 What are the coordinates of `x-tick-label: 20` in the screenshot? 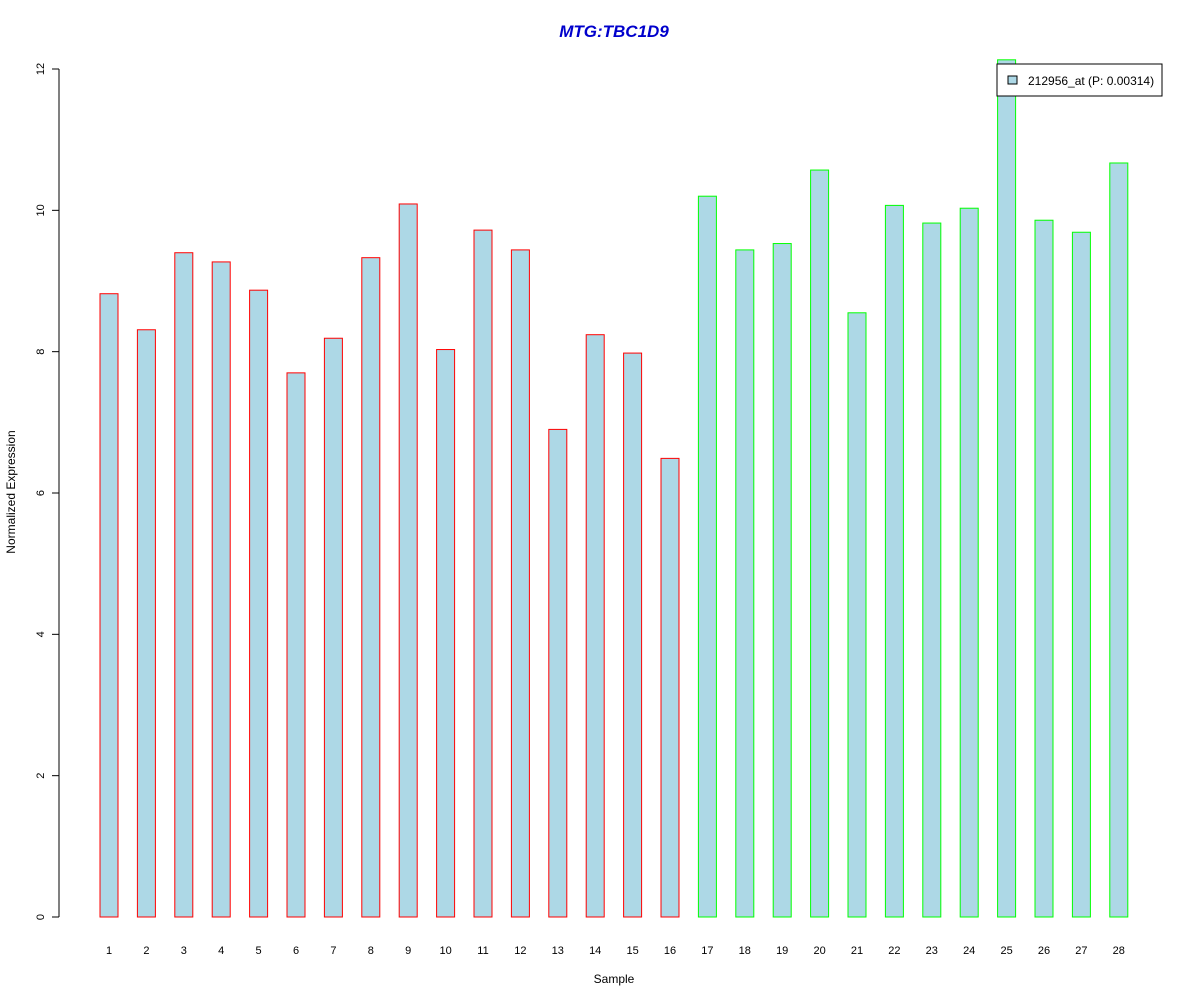 It's located at (819, 951).